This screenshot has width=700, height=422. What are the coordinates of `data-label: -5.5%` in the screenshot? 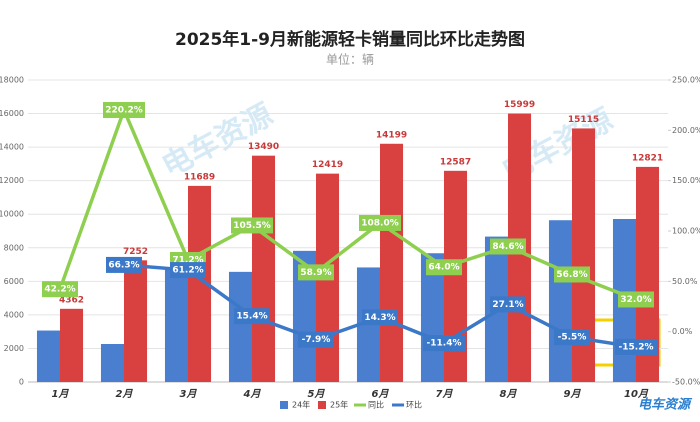 It's located at (572, 338).